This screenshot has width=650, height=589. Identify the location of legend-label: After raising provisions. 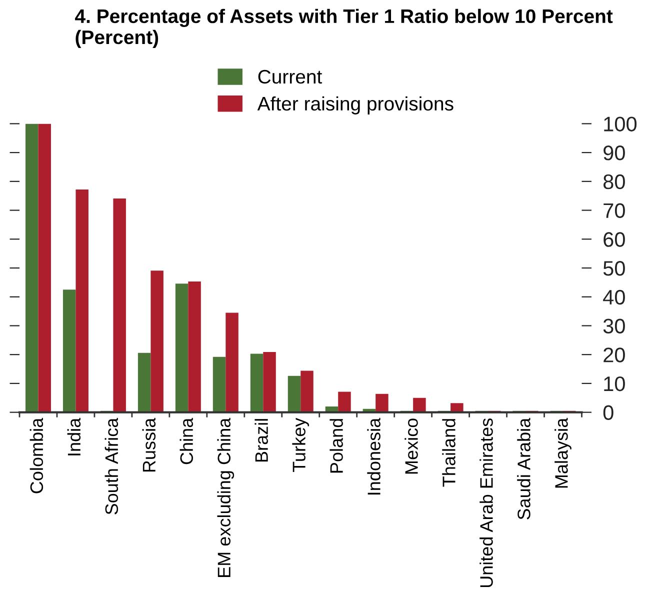
(355, 105).